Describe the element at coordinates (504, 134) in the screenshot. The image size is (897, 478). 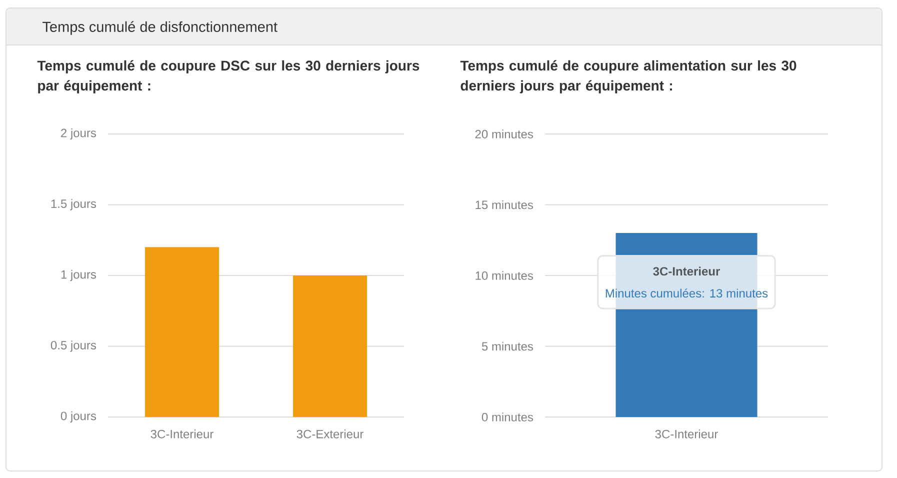
I see `y-tick-label: 20 minutes` at that location.